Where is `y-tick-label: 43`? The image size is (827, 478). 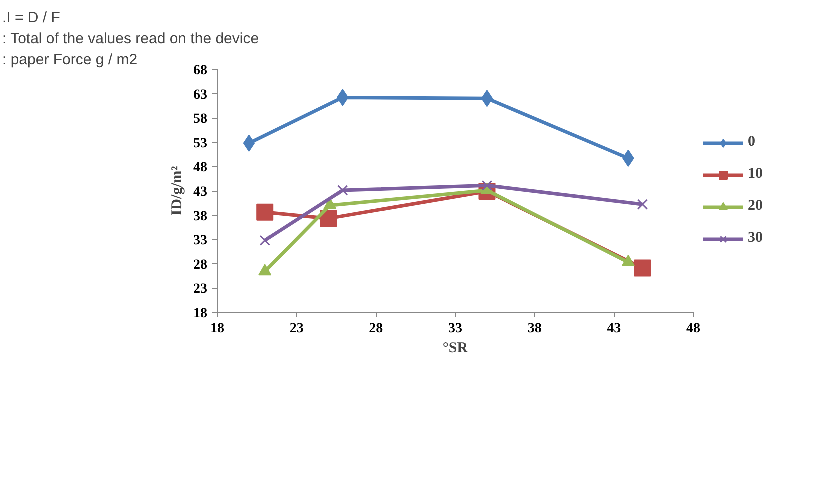
y-tick-label: 43 is located at coordinates (201, 192).